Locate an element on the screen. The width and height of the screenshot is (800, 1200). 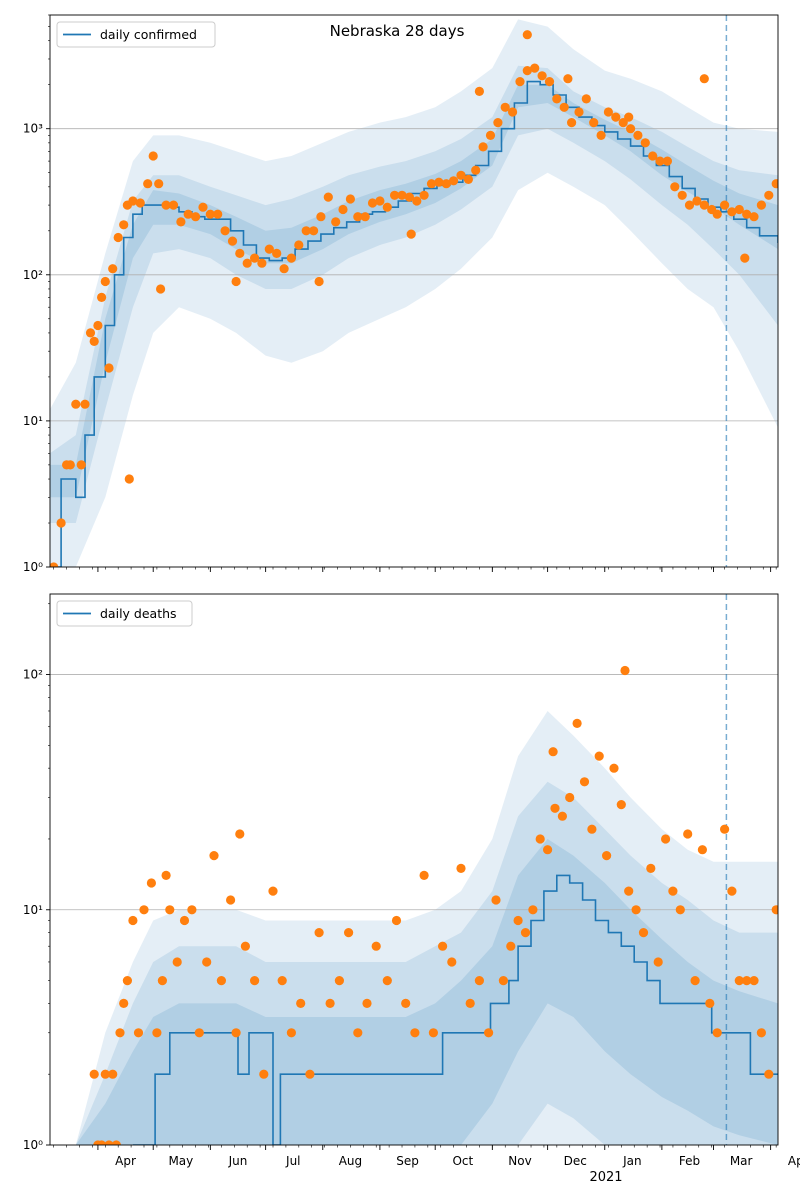
year-label: 2021 is located at coordinates (605, 1177).